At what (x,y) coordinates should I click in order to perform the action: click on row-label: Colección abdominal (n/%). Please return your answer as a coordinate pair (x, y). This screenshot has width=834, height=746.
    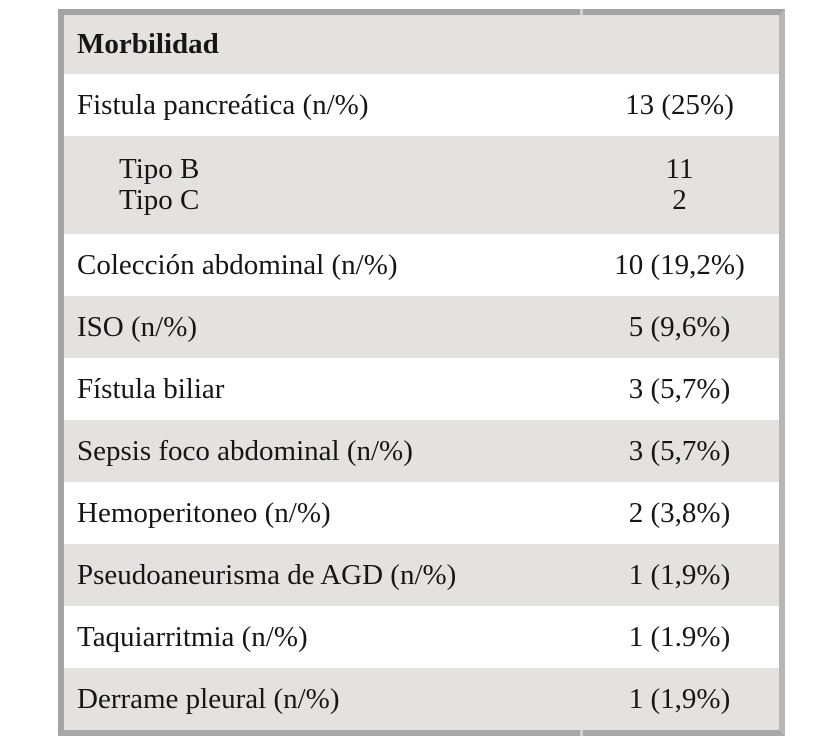
    Looking at the image, I should click on (237, 264).